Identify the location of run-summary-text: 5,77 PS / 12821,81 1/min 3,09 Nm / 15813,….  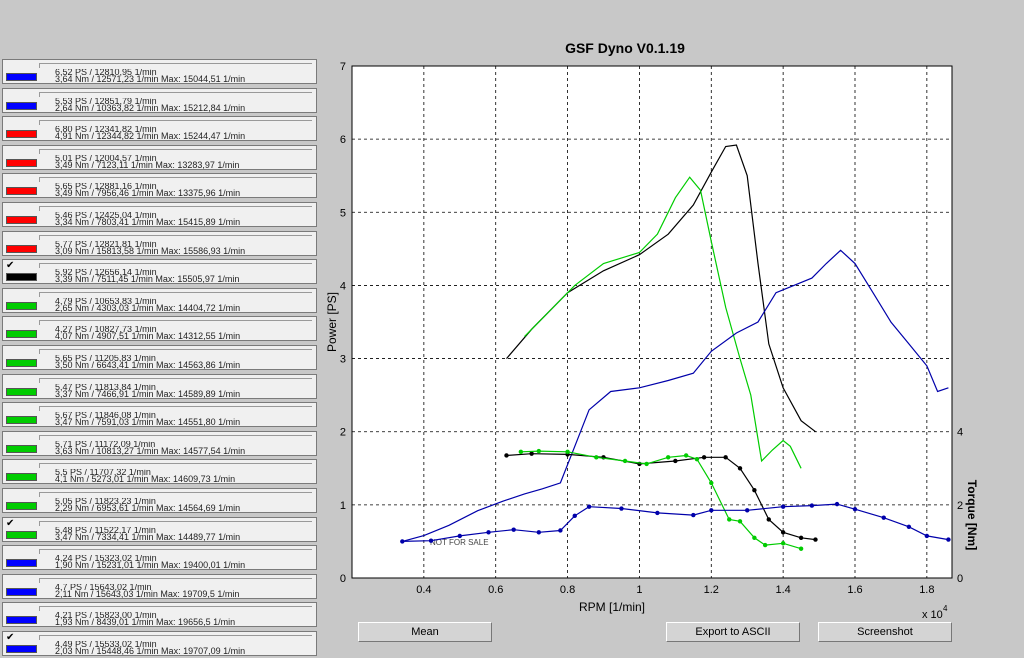
(184, 247).